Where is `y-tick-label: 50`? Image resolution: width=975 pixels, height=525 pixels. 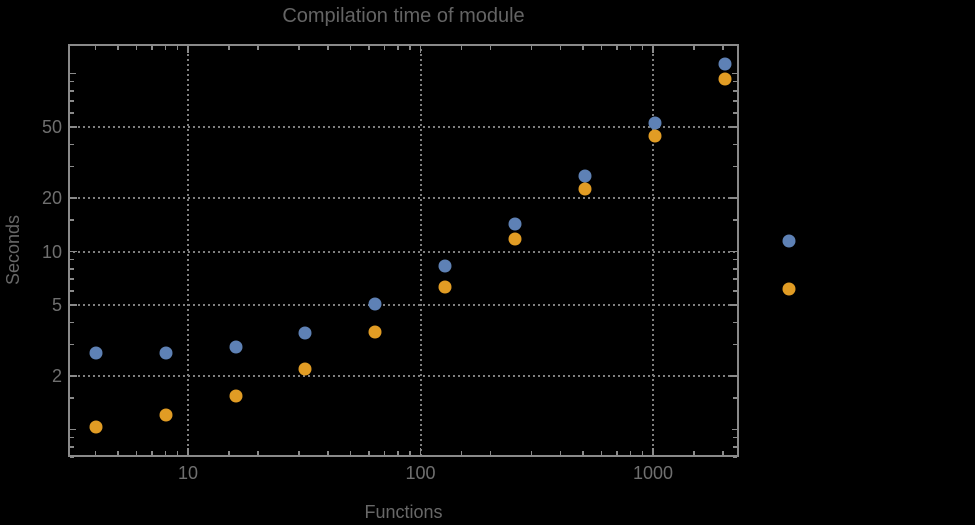
y-tick-label: 50 is located at coordinates (51, 127).